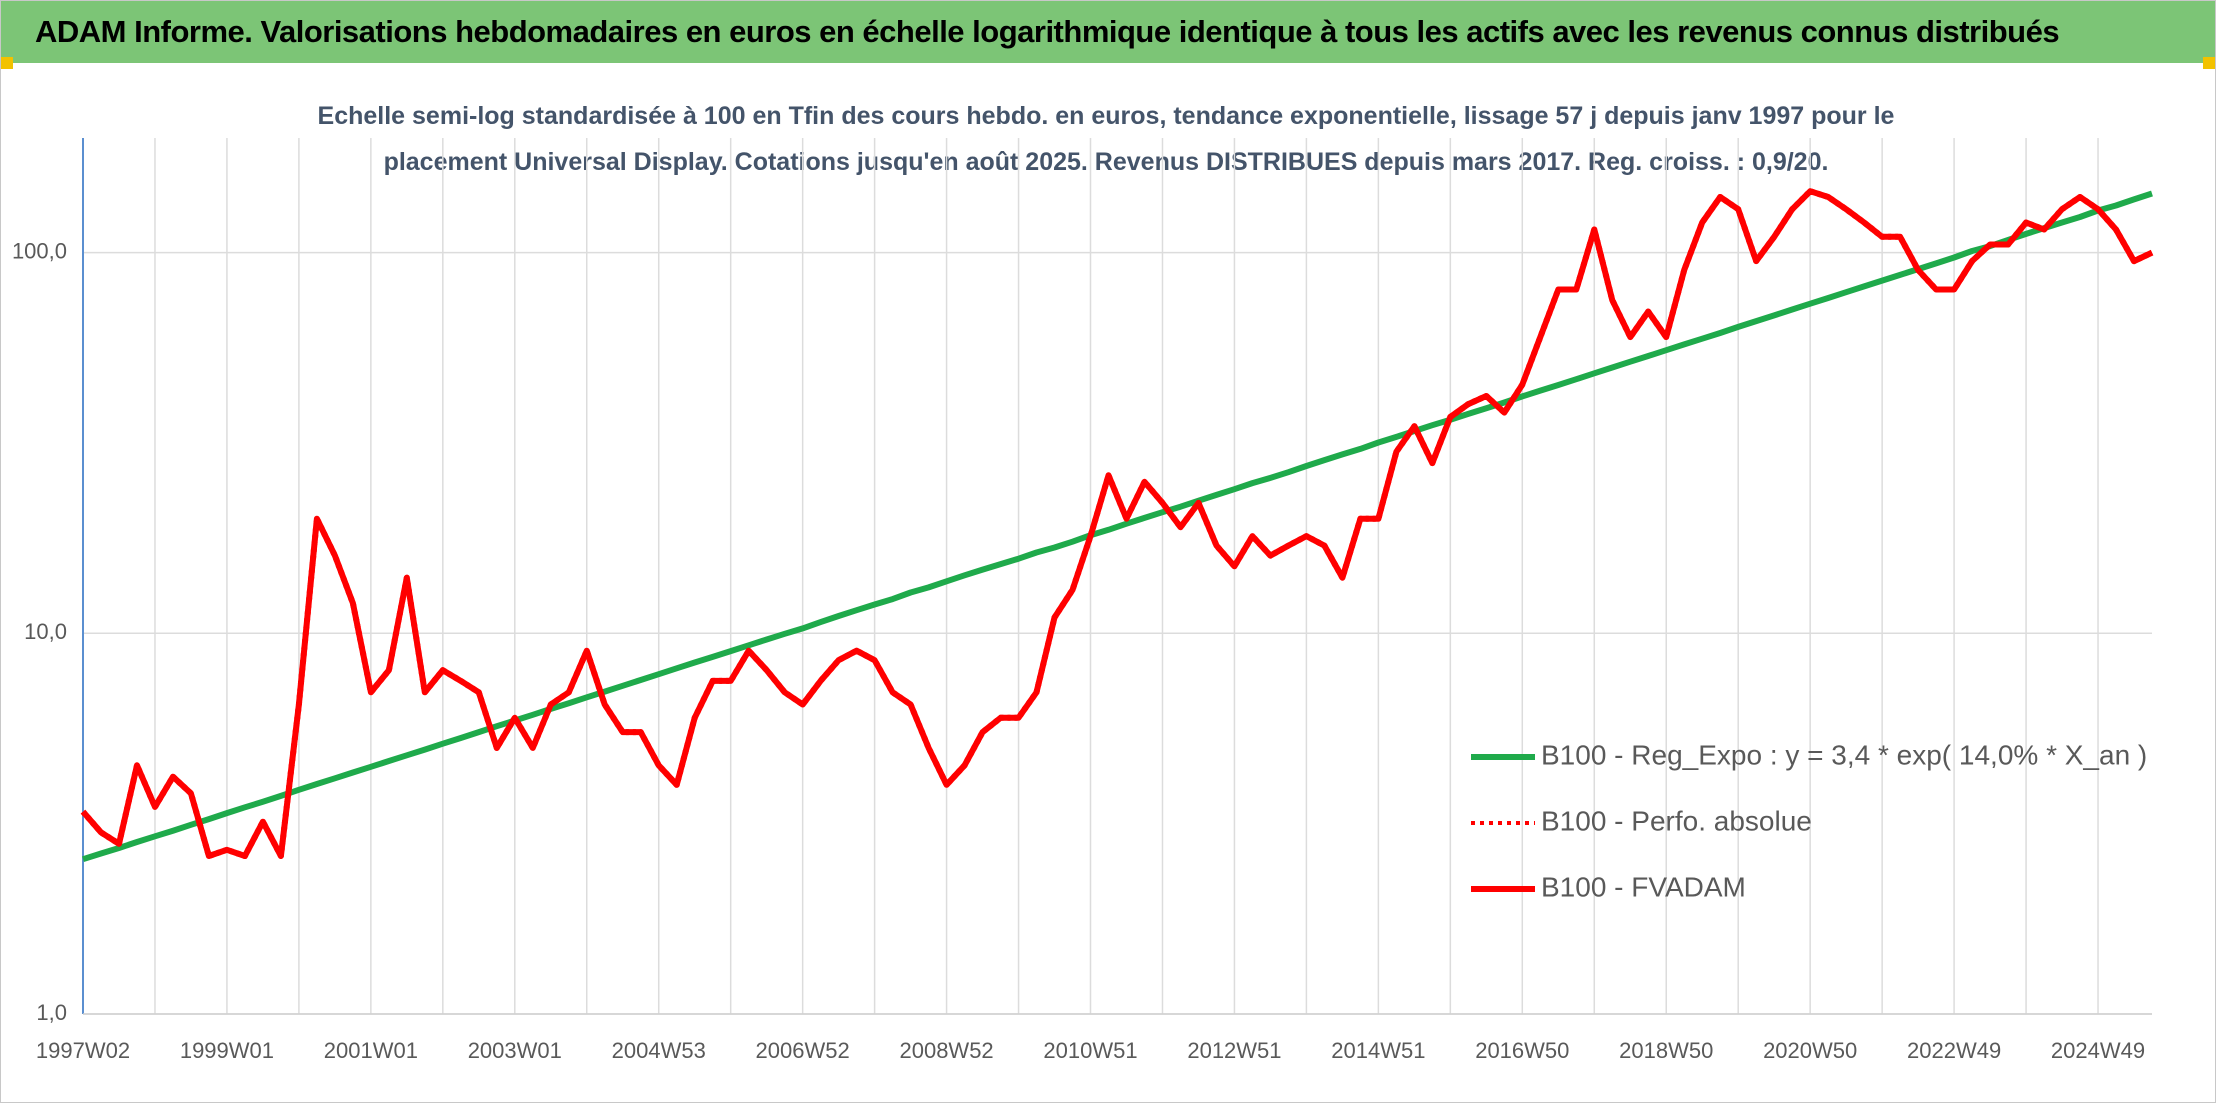 The height and width of the screenshot is (1103, 2216). Describe the element at coordinates (1676, 820) in the screenshot. I see `legend-label: B100 - Perfo. absolue` at that location.